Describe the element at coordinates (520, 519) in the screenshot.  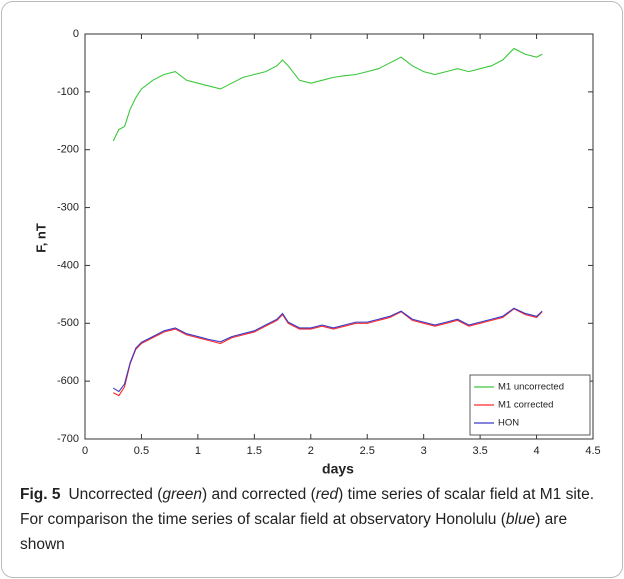
I see `caption-text: blue` at that location.